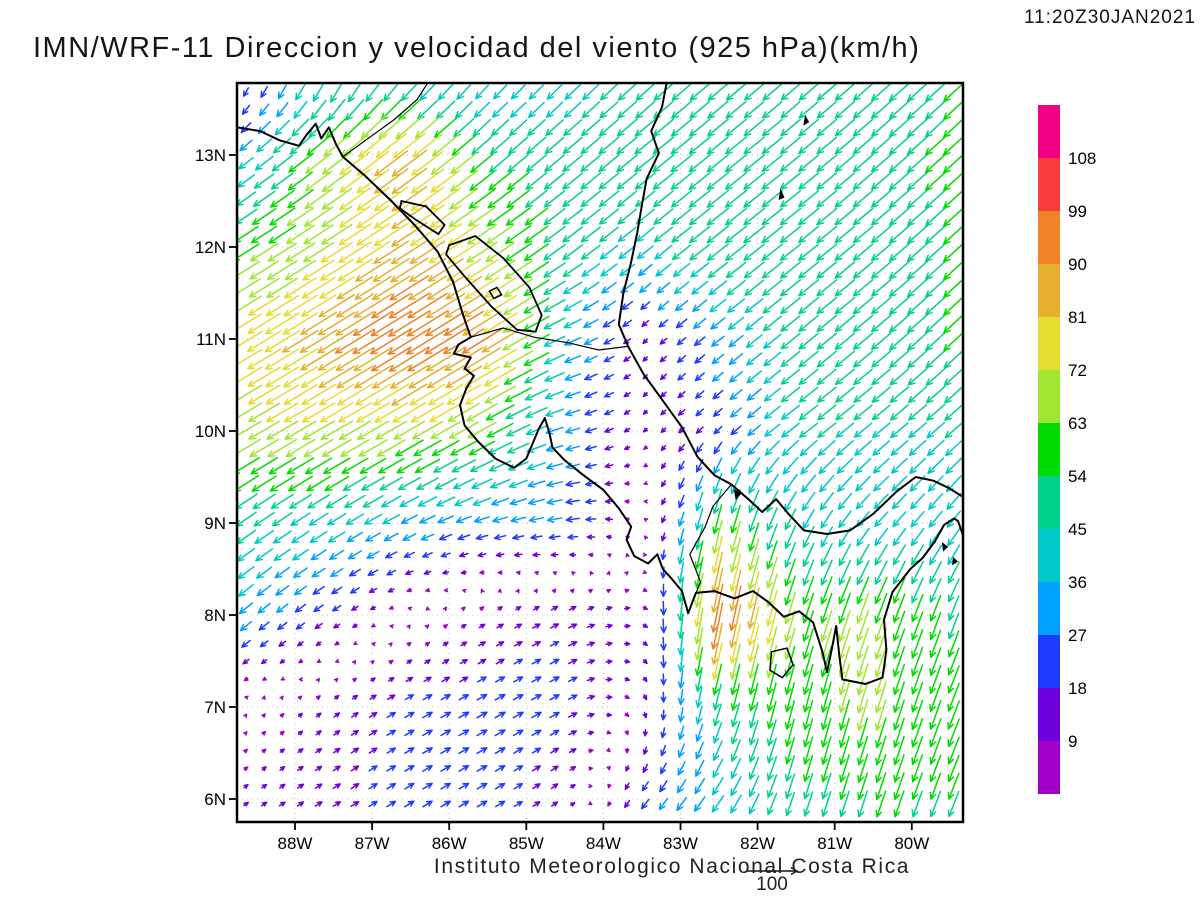 The image size is (1200, 900). I want to click on colorbar-label: 99, so click(1077, 211).